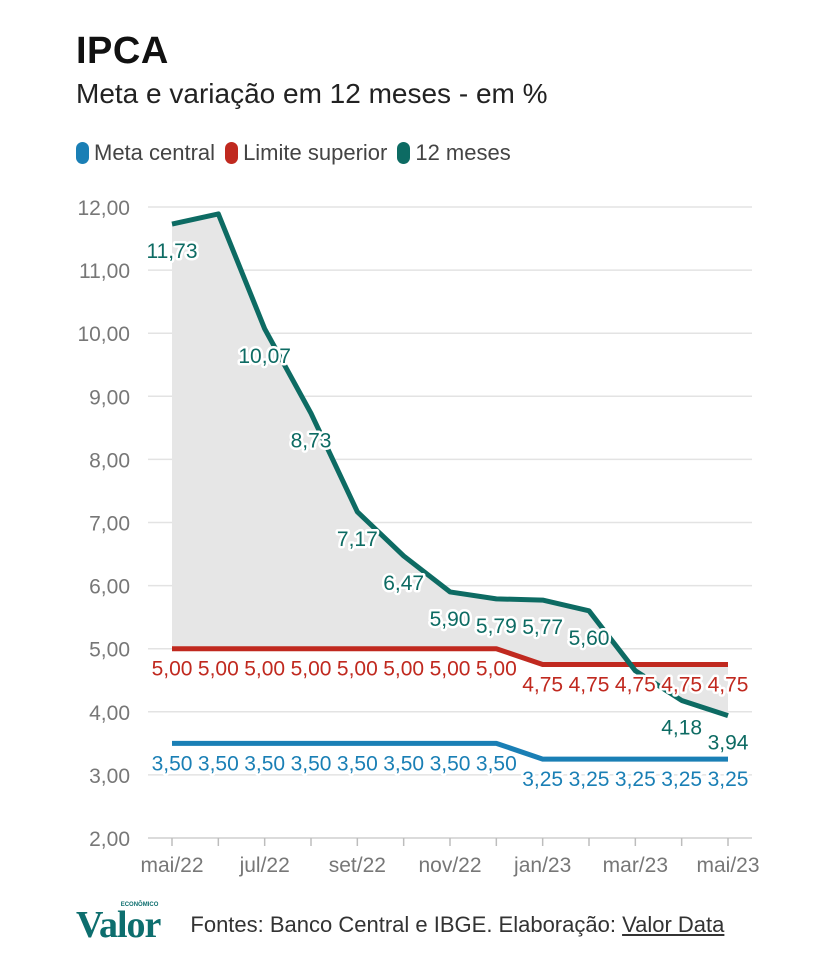  I want to click on legend-label-12-meses: 12 meses, so click(463, 152).